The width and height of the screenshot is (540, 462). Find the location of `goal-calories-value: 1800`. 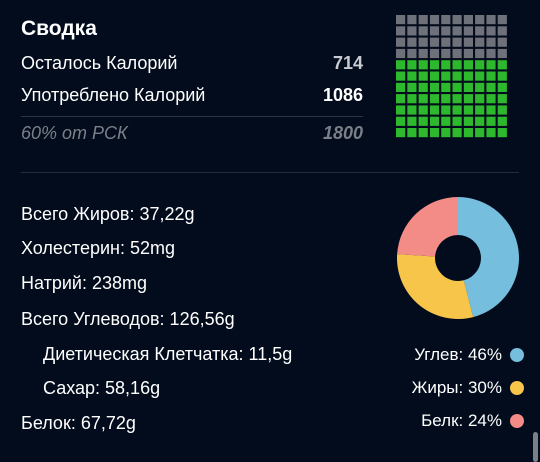

goal-calories-value: 1800 is located at coordinates (342, 133).